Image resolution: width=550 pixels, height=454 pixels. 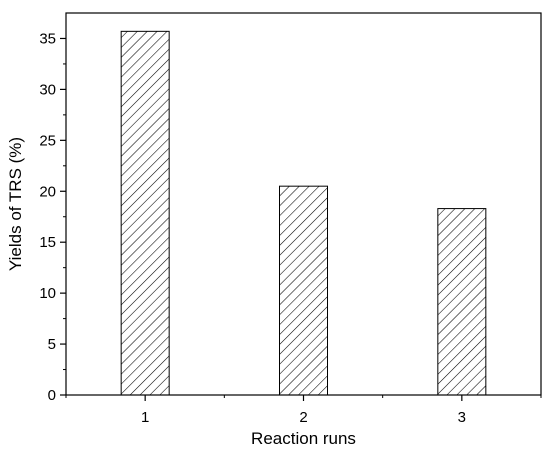 What do you see at coordinates (15, 204) in the screenshot?
I see `y-axis-title: Yields of TRS (%)` at bounding box center [15, 204].